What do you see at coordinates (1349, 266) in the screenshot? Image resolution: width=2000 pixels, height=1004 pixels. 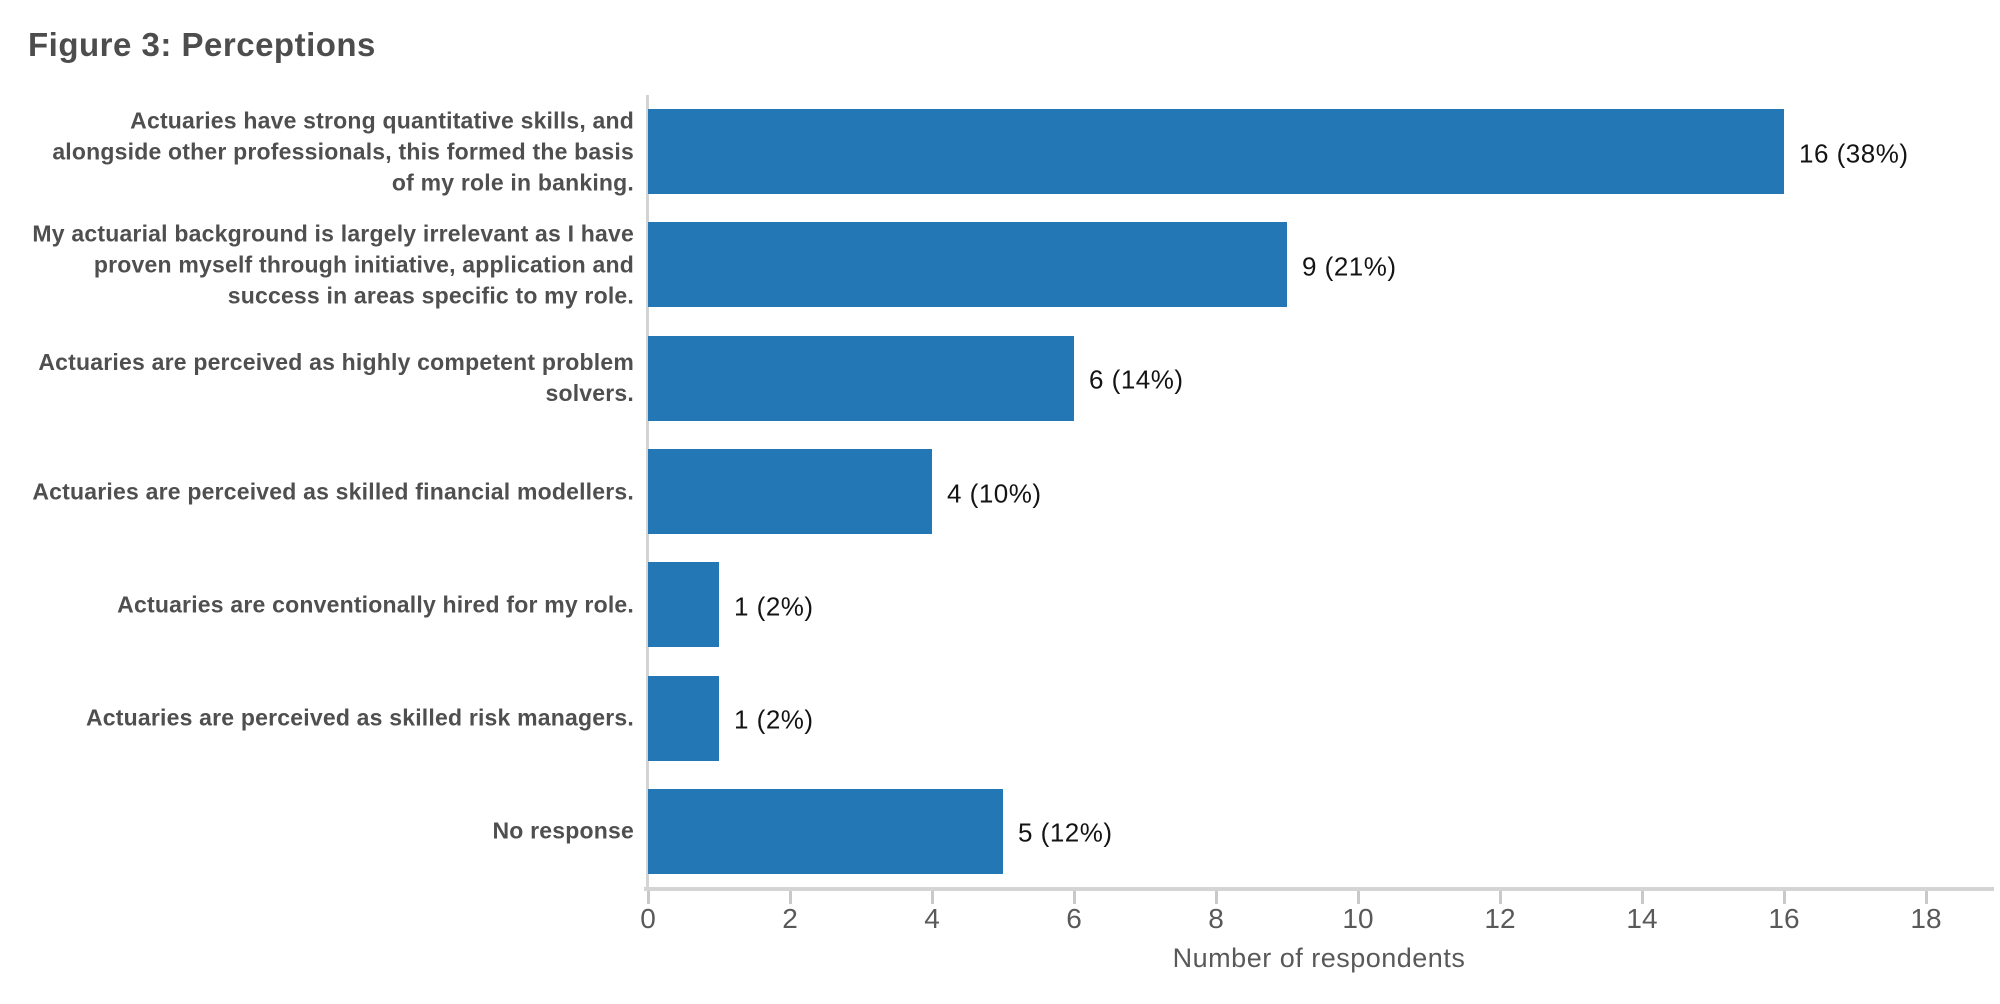 I see `bar-value-label: 9 (21%)` at bounding box center [1349, 266].